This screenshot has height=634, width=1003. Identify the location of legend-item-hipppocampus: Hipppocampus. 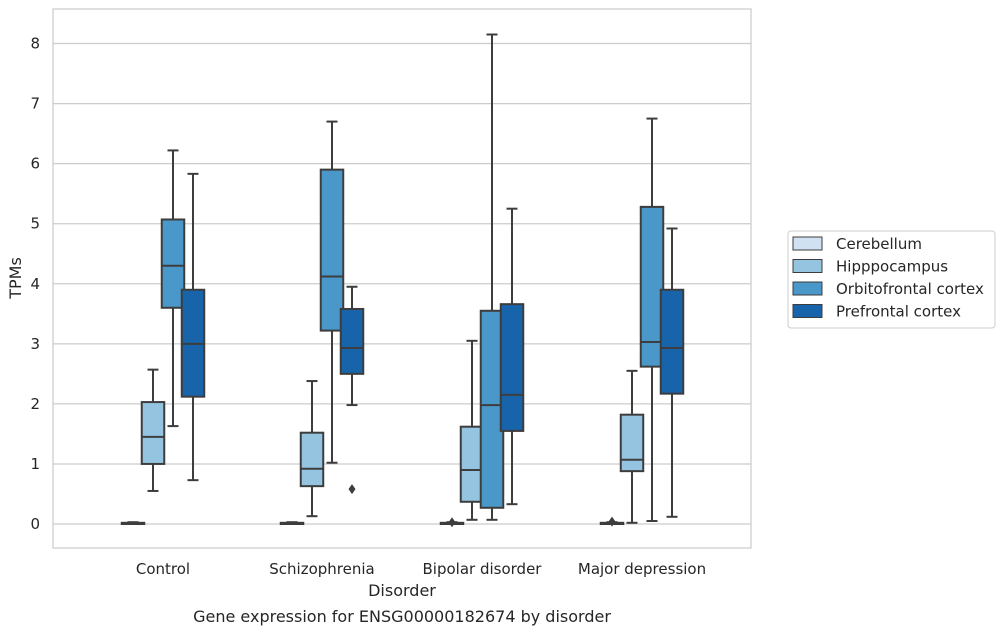
(870, 267).